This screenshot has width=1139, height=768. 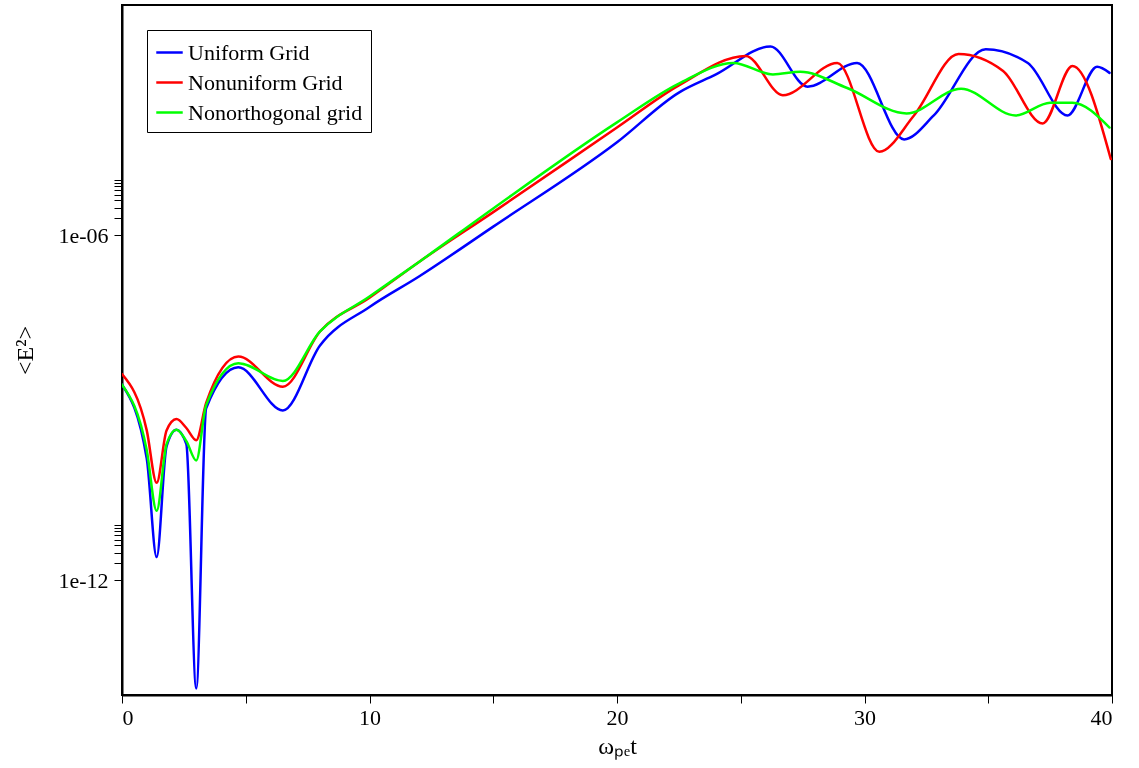 I want to click on y-tick-label: 1e-12, so click(x=83, y=580).